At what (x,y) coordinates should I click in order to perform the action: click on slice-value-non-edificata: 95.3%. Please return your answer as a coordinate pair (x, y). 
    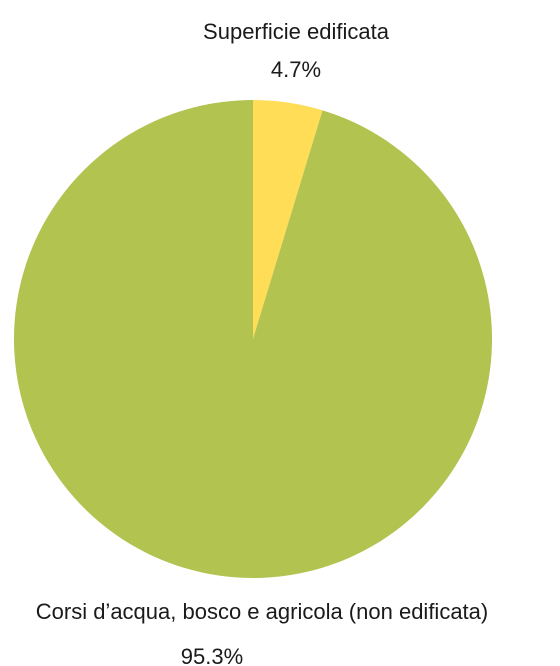
    Looking at the image, I should click on (212, 655).